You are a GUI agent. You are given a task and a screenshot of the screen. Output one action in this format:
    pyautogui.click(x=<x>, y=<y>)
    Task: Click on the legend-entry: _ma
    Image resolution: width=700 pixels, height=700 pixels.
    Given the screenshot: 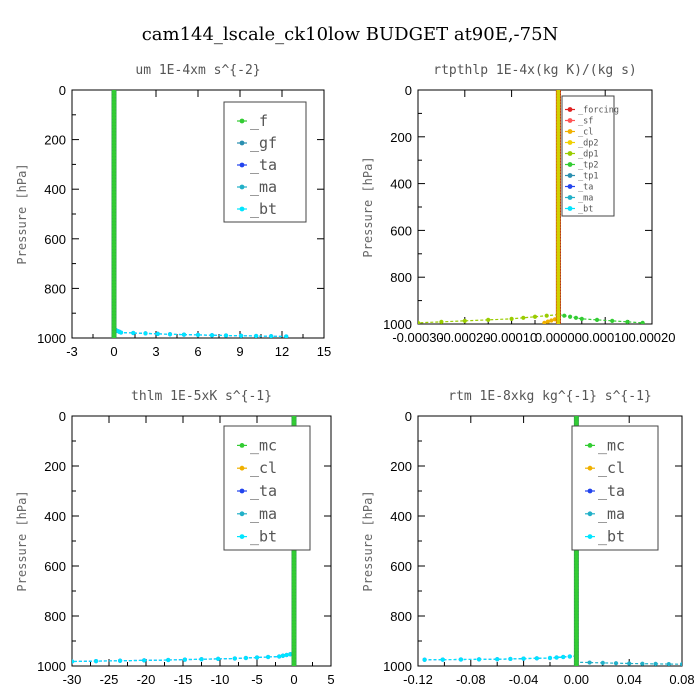 What is the action you would take?
    pyautogui.click(x=585, y=199)
    